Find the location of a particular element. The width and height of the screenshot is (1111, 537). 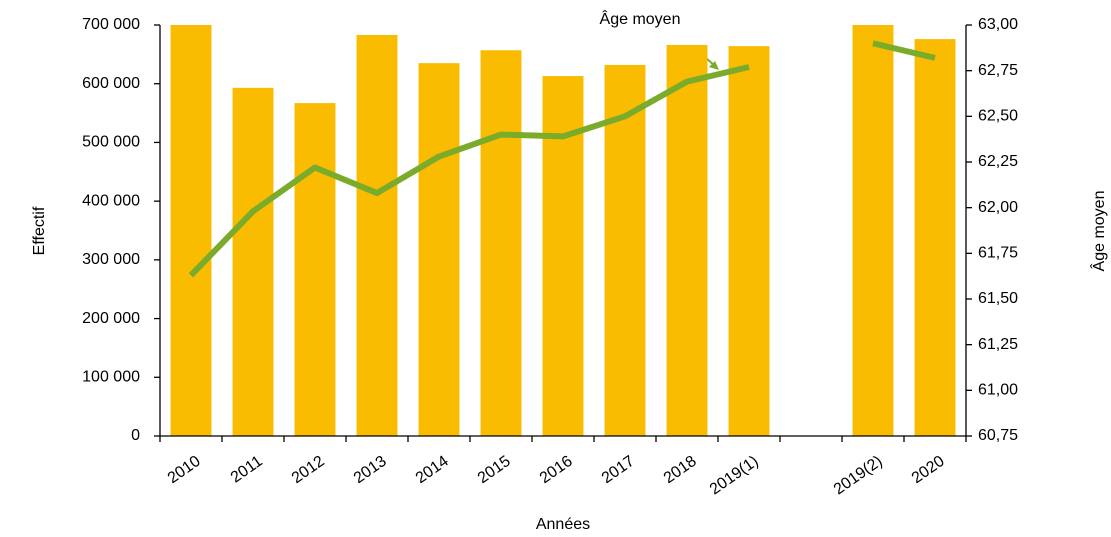

x-tick-label: 2018 is located at coordinates (680, 470).